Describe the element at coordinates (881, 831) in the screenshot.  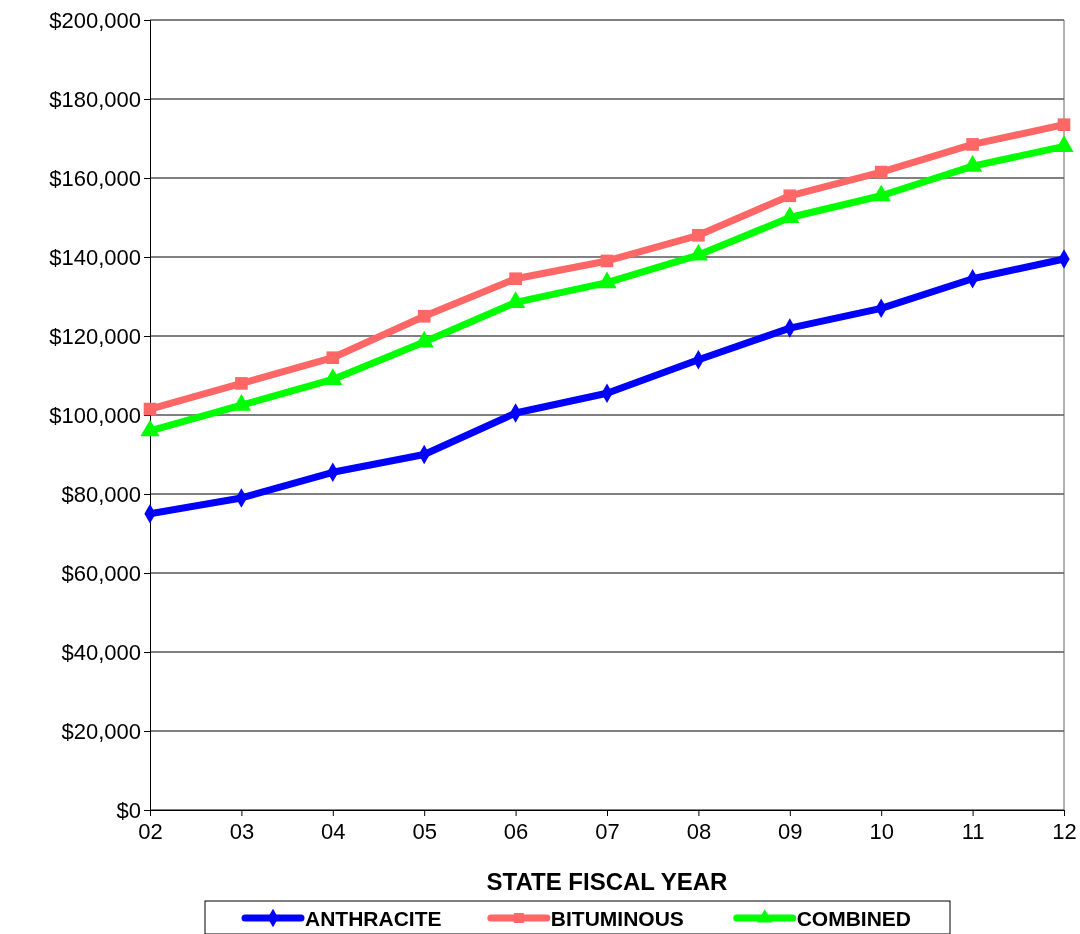
I see `x-tick-label: 10` at that location.